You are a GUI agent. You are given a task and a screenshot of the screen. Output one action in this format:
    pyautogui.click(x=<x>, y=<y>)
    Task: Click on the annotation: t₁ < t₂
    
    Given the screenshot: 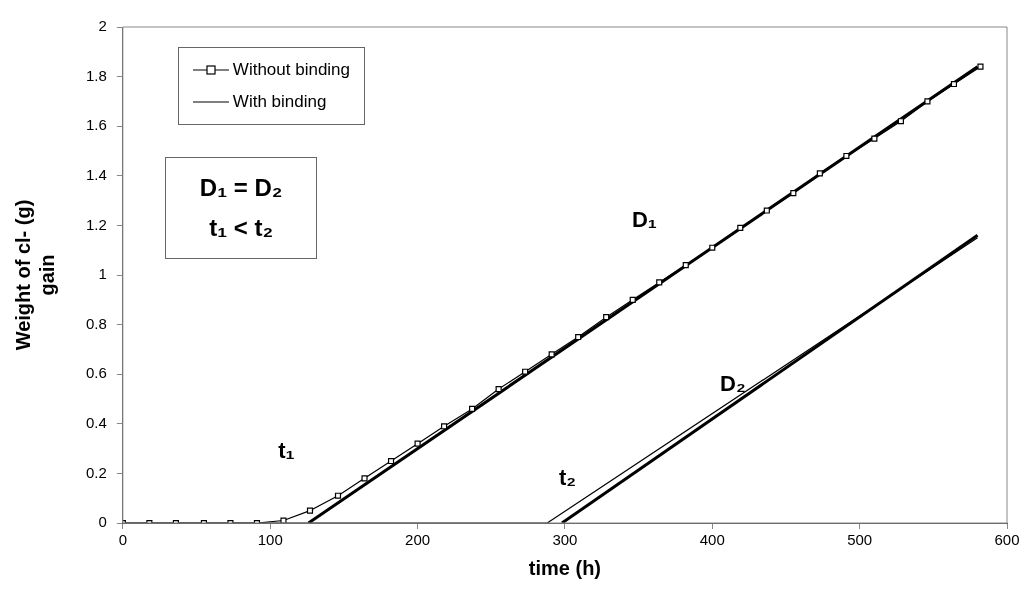 What is the action you would take?
    pyautogui.click(x=241, y=228)
    